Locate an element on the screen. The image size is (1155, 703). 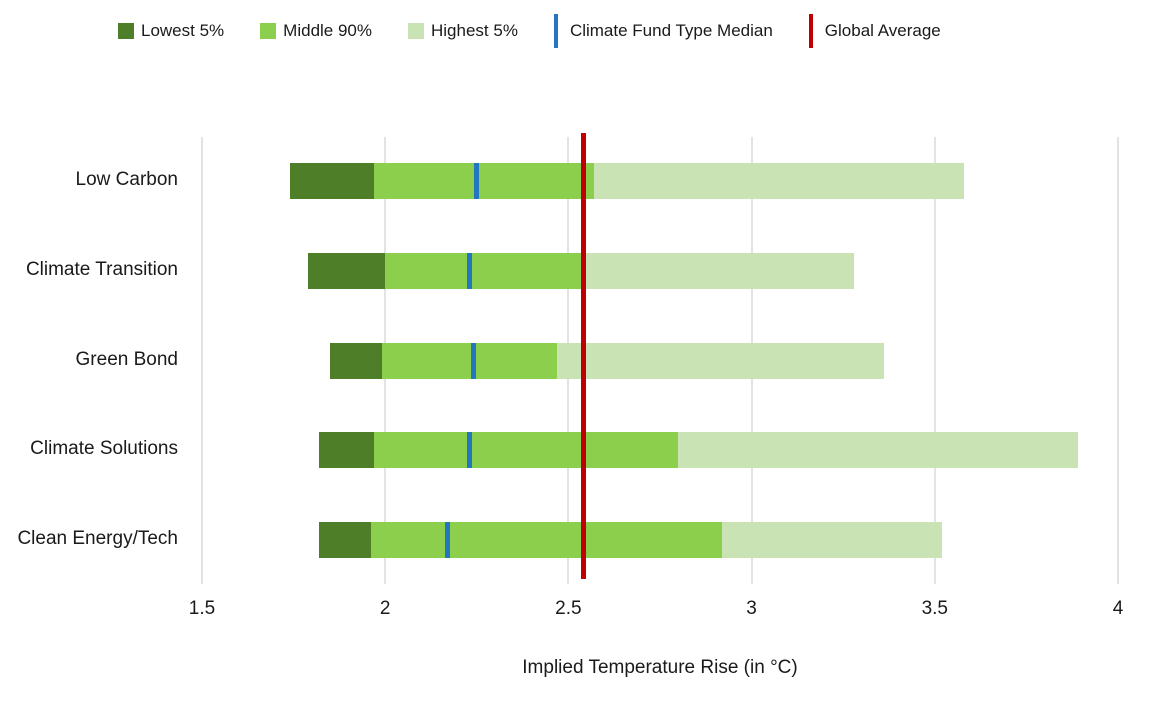
legend-label: Climate Fund Type Median is located at coordinates (671, 30).